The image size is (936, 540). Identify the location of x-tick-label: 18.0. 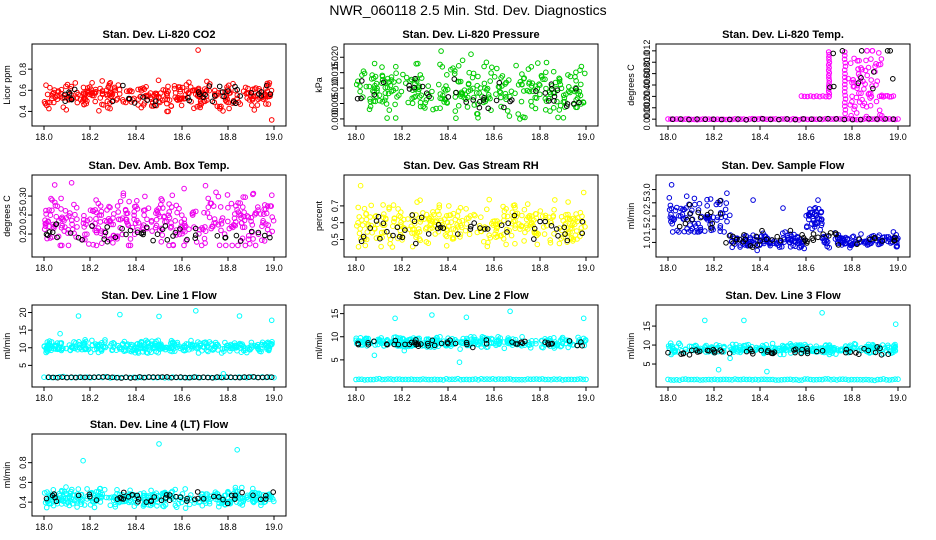
(356, 398).